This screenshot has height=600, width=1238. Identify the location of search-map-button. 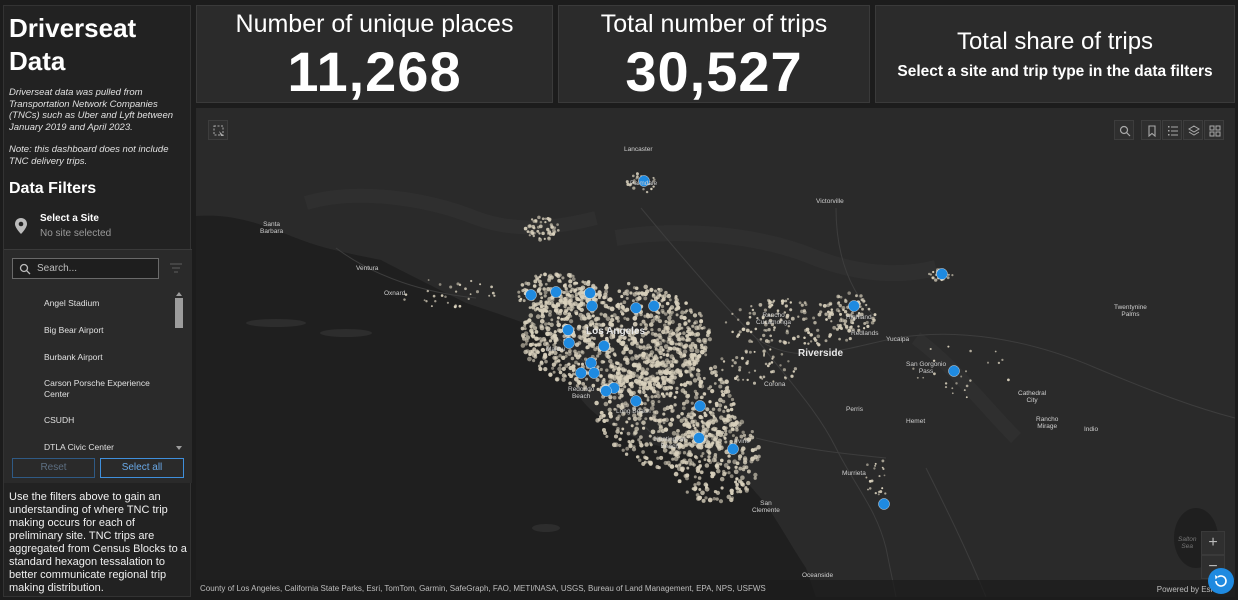
(1124, 130).